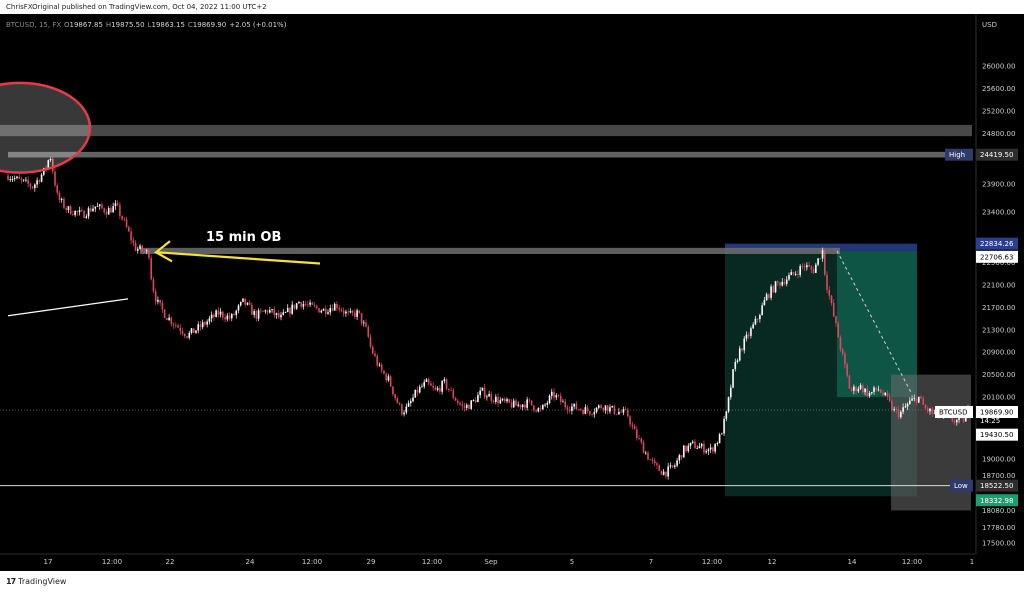 Image resolution: width=1024 pixels, height=593 pixels. I want to click on profit-zone, so click(877, 324).